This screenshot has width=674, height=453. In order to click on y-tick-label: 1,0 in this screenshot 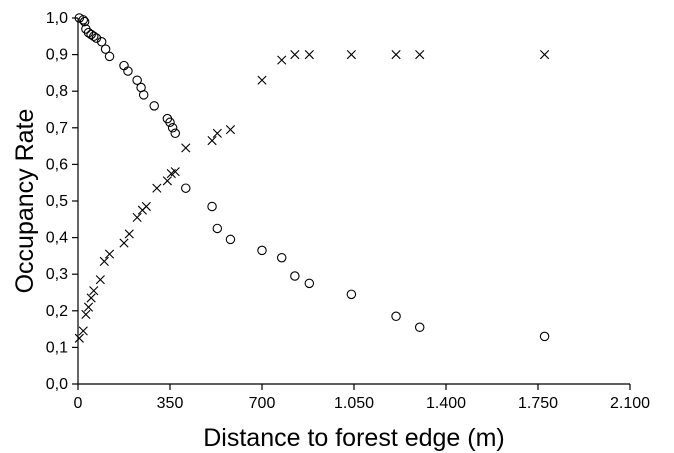, I will do `click(57, 18)`.